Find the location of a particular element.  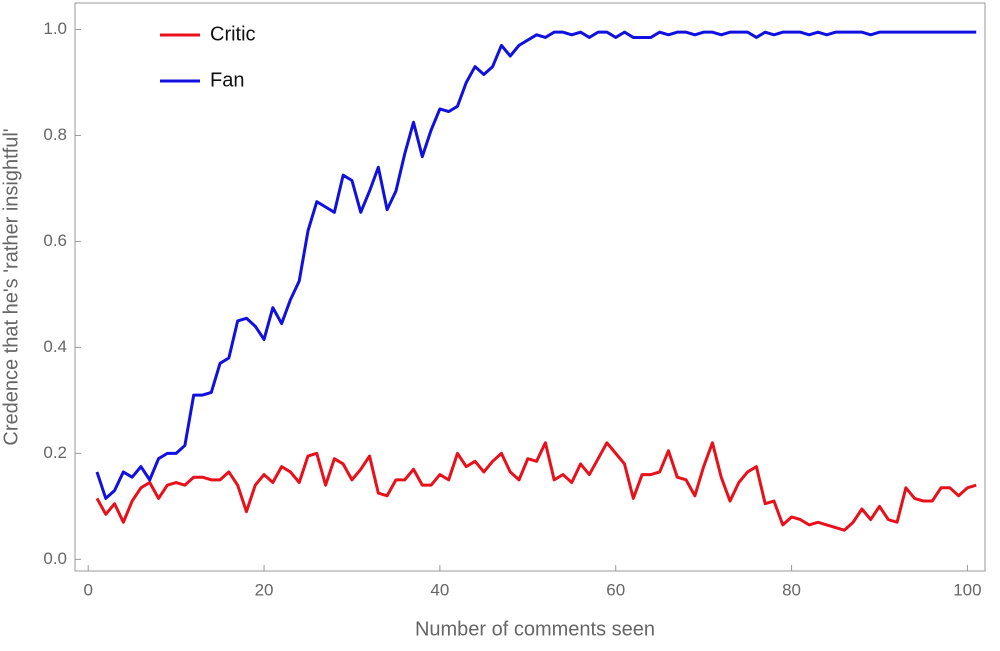

x-axis-label: Number of comments seen is located at coordinates (535, 629).